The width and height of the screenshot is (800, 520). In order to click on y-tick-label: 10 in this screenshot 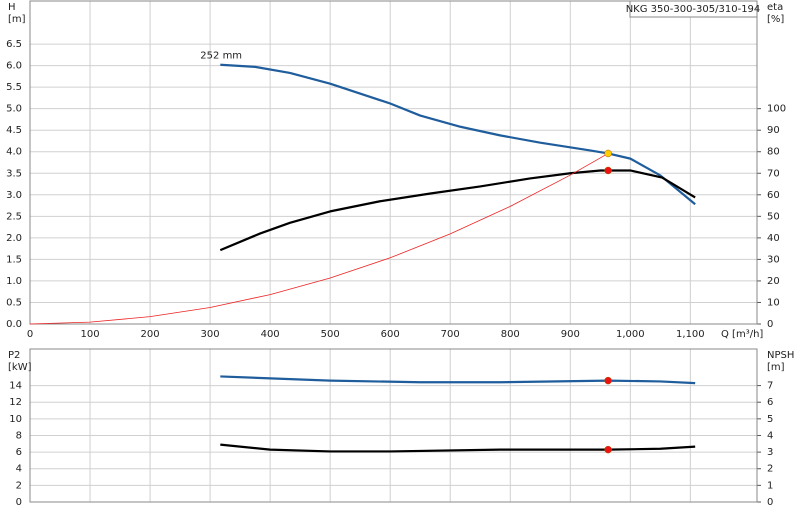, I will do `click(15, 419)`.